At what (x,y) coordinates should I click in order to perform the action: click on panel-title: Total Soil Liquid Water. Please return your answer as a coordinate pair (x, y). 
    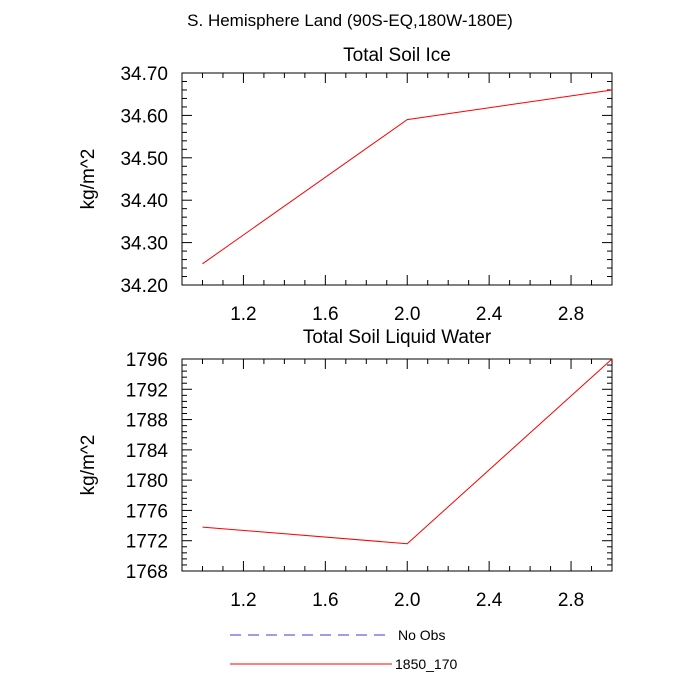
    Looking at the image, I should click on (397, 337).